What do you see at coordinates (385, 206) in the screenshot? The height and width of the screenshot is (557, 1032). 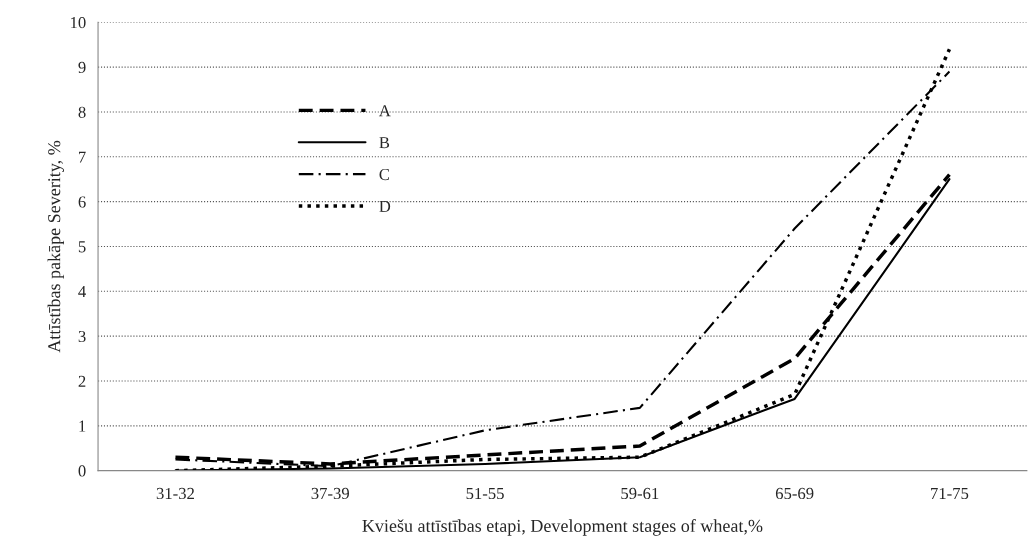 I see `legend-label: D` at bounding box center [385, 206].